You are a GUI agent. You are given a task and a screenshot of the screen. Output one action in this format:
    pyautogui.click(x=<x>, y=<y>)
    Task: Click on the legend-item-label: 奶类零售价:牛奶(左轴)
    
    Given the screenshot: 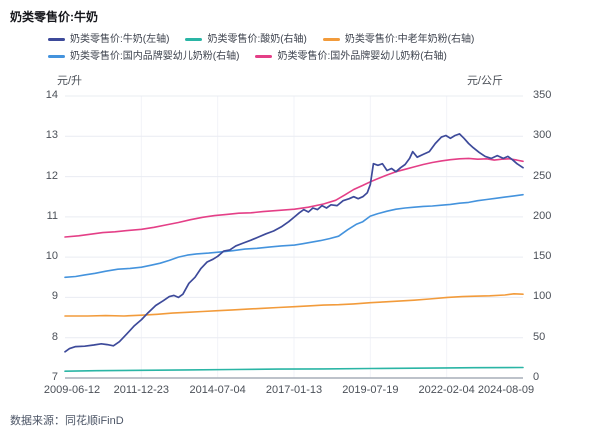 What is the action you would take?
    pyautogui.click(x=120, y=39)
    